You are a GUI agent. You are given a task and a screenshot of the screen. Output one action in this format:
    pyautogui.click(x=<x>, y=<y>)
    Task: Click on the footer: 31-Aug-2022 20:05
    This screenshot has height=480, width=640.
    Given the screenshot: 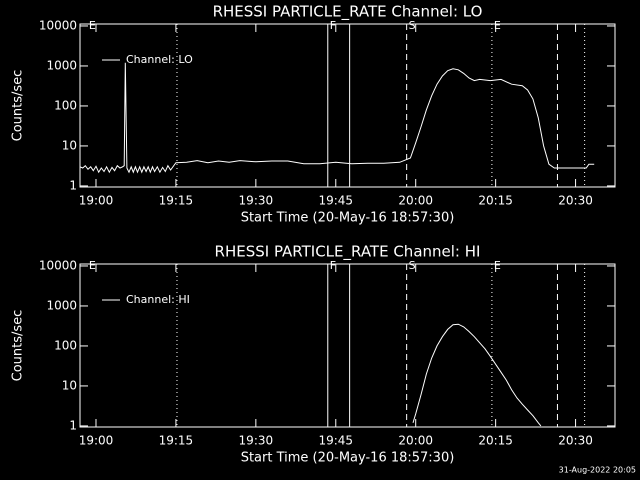 What is the action you would take?
    pyautogui.click(x=597, y=470)
    